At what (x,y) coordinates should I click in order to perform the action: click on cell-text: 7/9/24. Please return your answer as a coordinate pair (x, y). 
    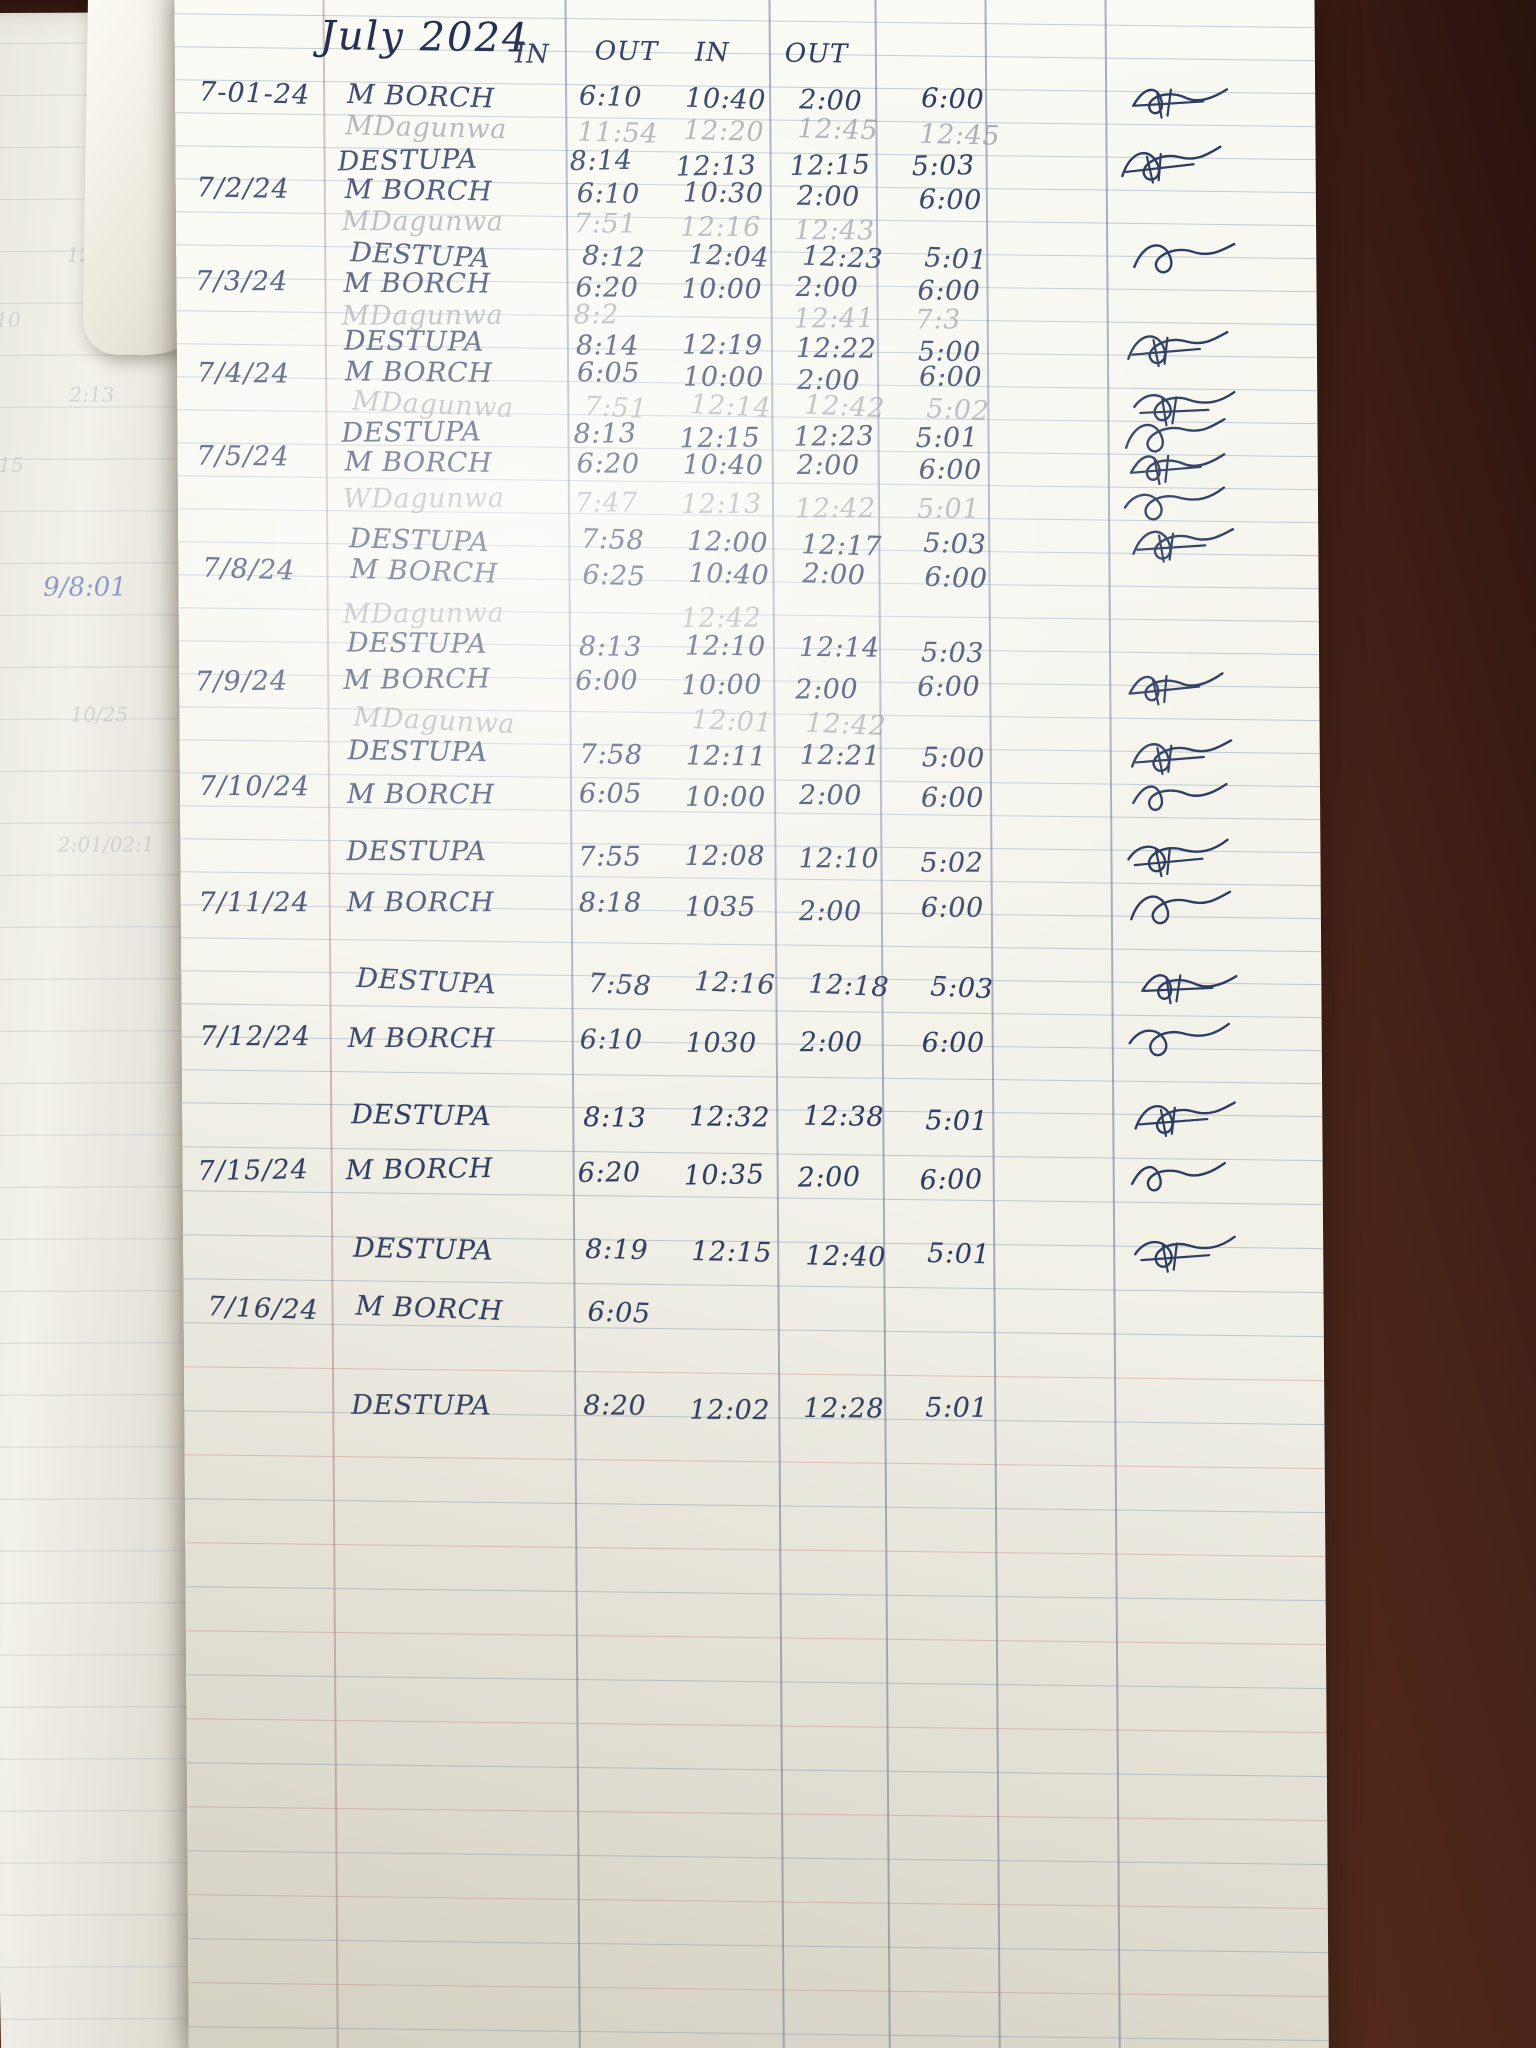
    Looking at the image, I should click on (241, 681).